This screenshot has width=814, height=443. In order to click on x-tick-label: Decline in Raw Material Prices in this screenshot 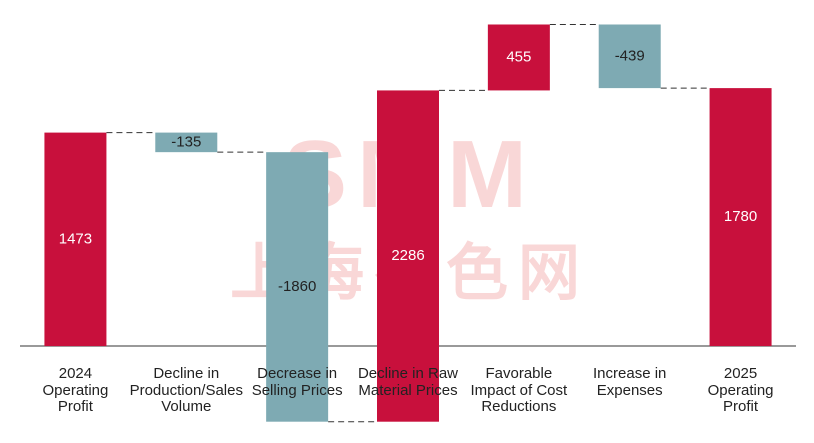, I will do `click(408, 382)`.